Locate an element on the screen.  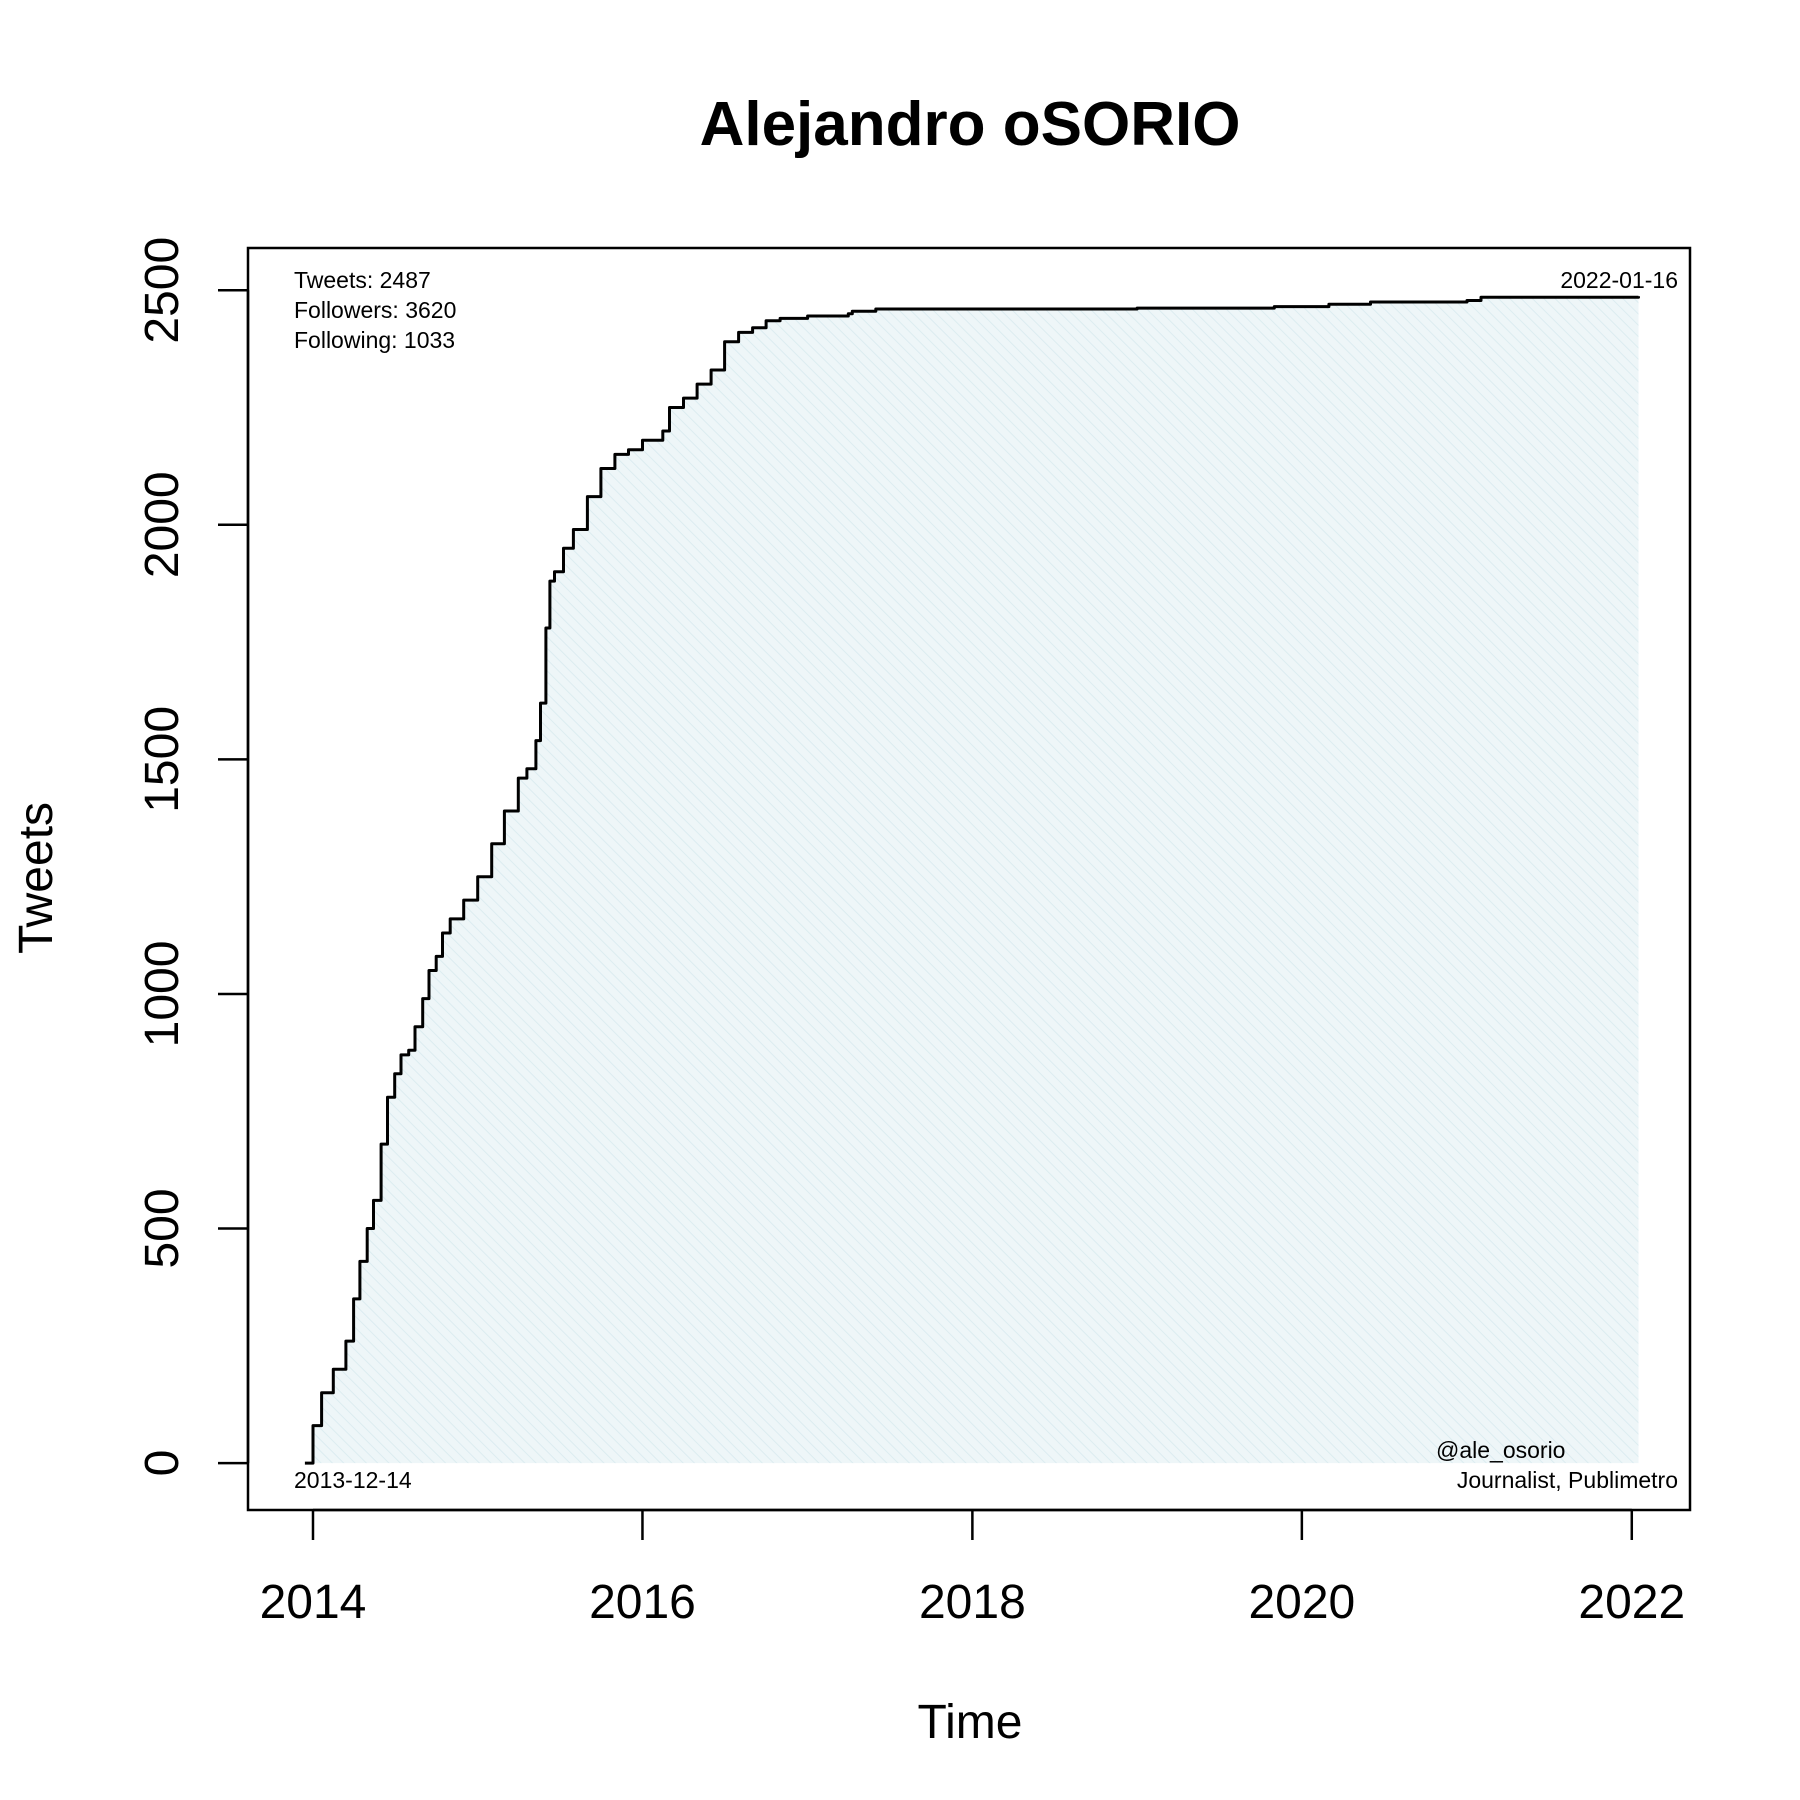
profile-handle: @ale_osorio is located at coordinates (1500, 1450).